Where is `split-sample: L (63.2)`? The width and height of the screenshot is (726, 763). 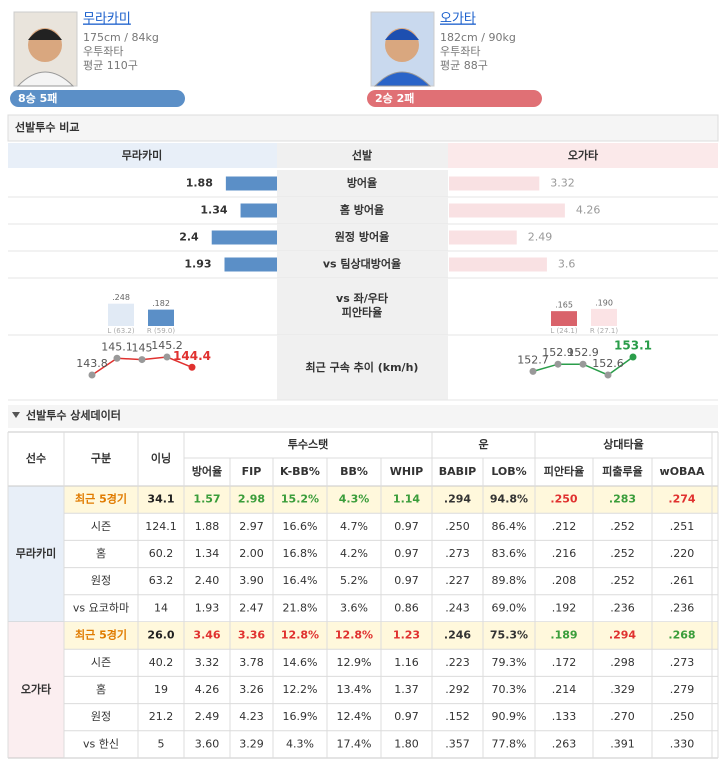
split-sample: L (63.2) is located at coordinates (120, 331).